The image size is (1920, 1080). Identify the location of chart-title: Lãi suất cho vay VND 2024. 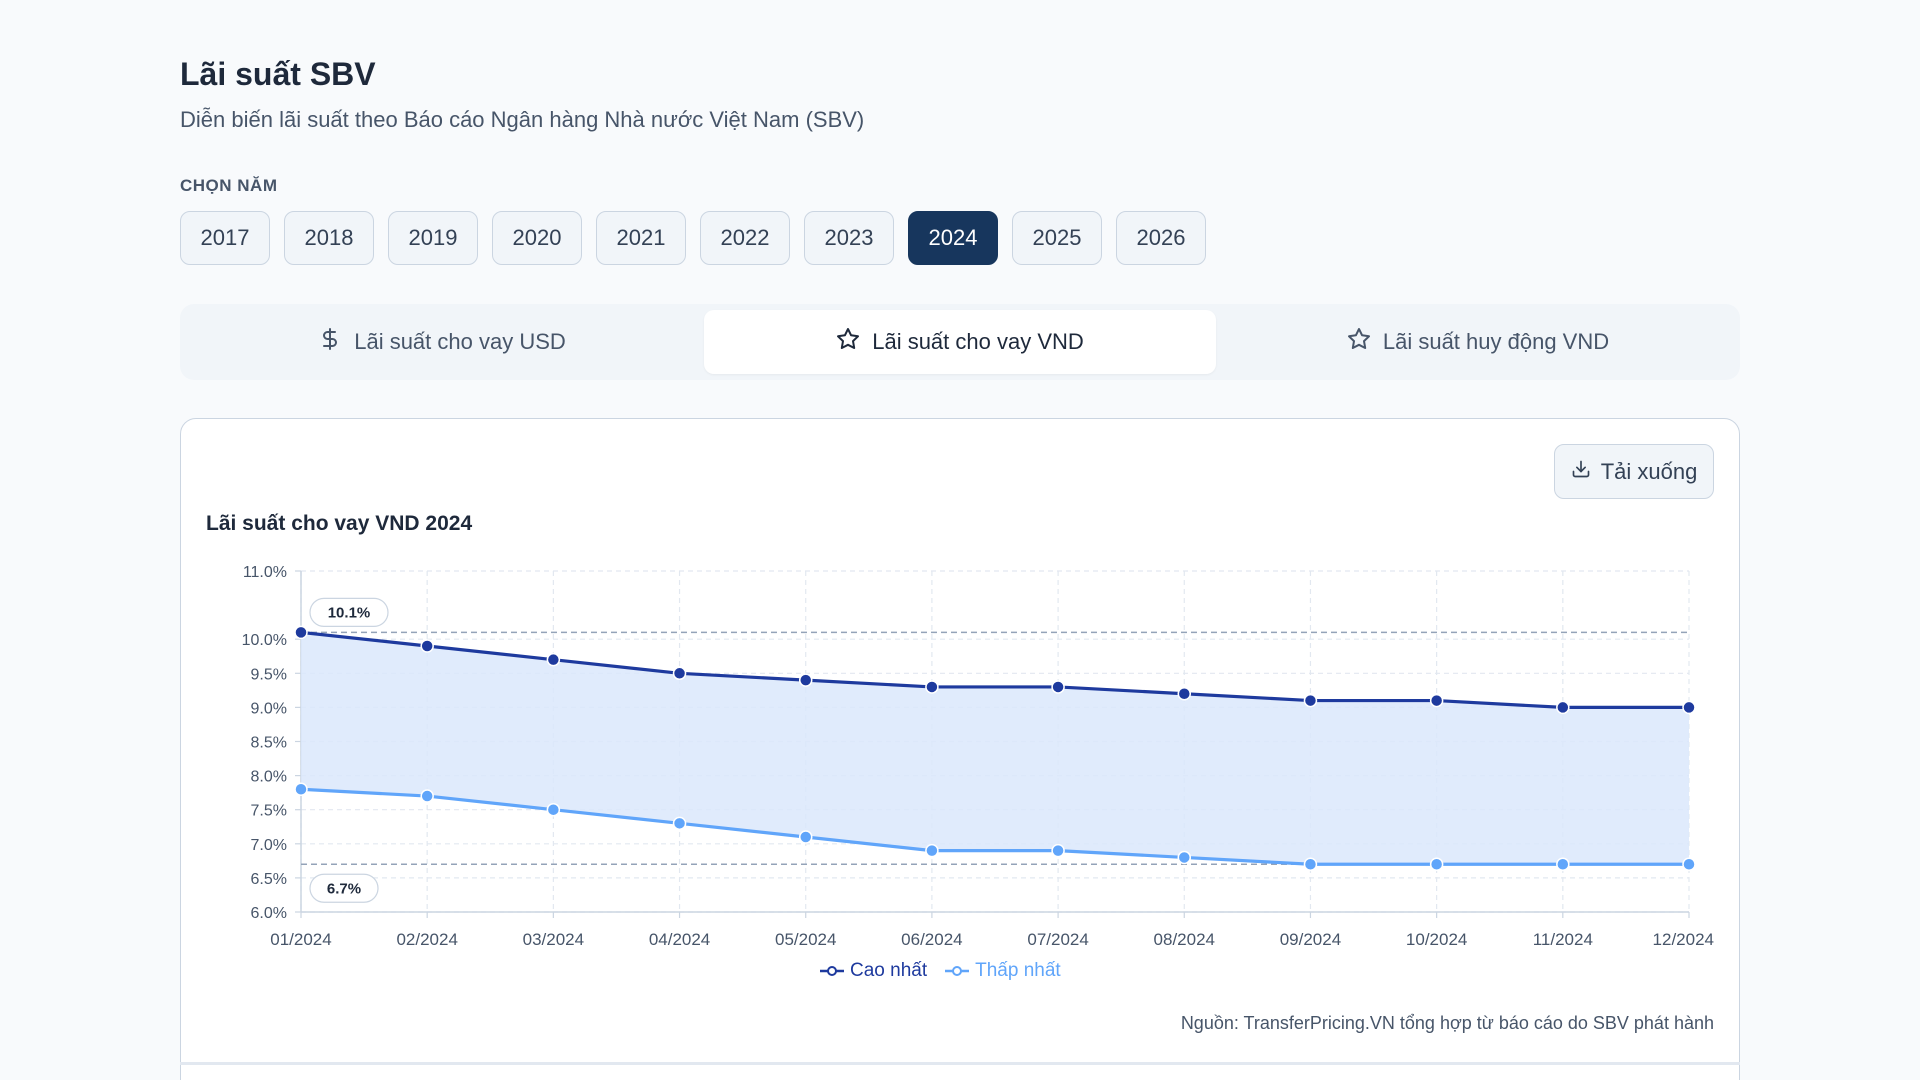
(339, 523).